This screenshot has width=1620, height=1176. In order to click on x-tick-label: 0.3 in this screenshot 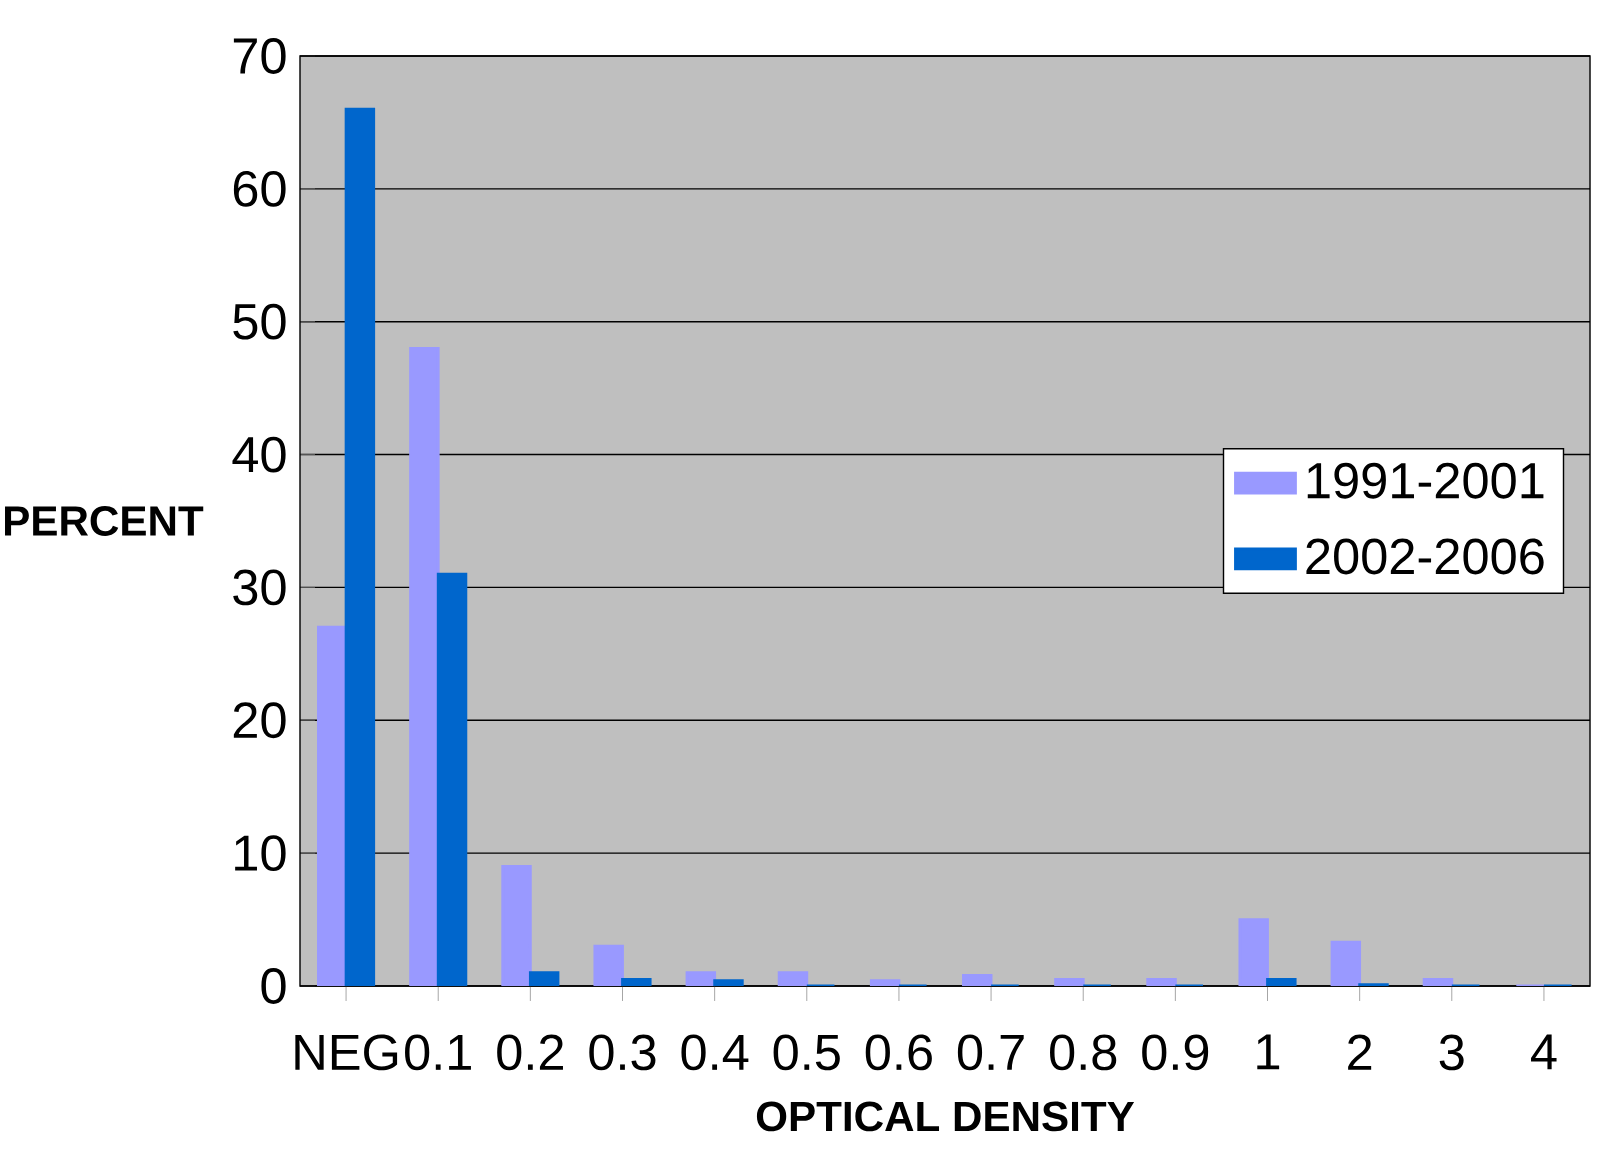, I will do `click(622, 1052)`.